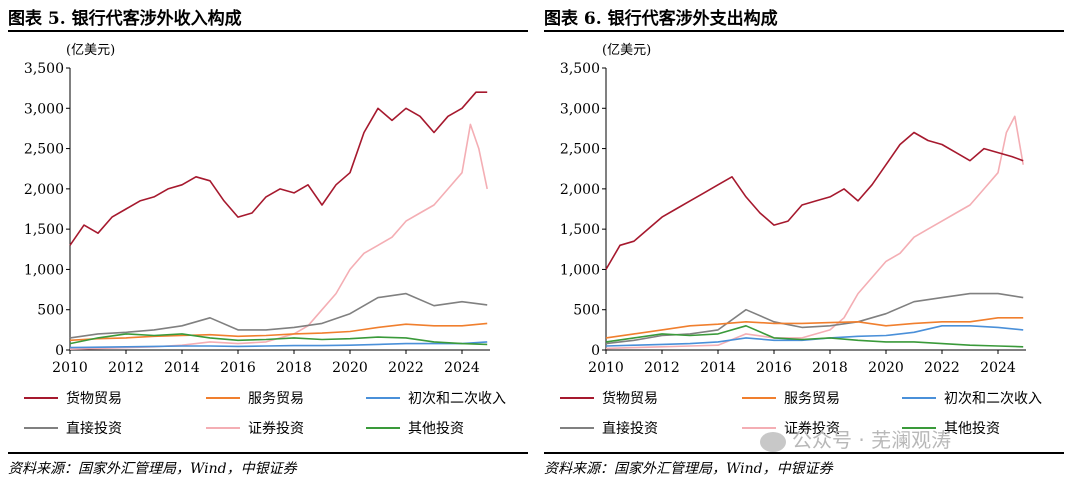 The width and height of the screenshot is (1080, 486). Describe the element at coordinates (125, 19) in the screenshot. I see `chart-title: 图表 5. 银行代客涉外收入构成` at that location.